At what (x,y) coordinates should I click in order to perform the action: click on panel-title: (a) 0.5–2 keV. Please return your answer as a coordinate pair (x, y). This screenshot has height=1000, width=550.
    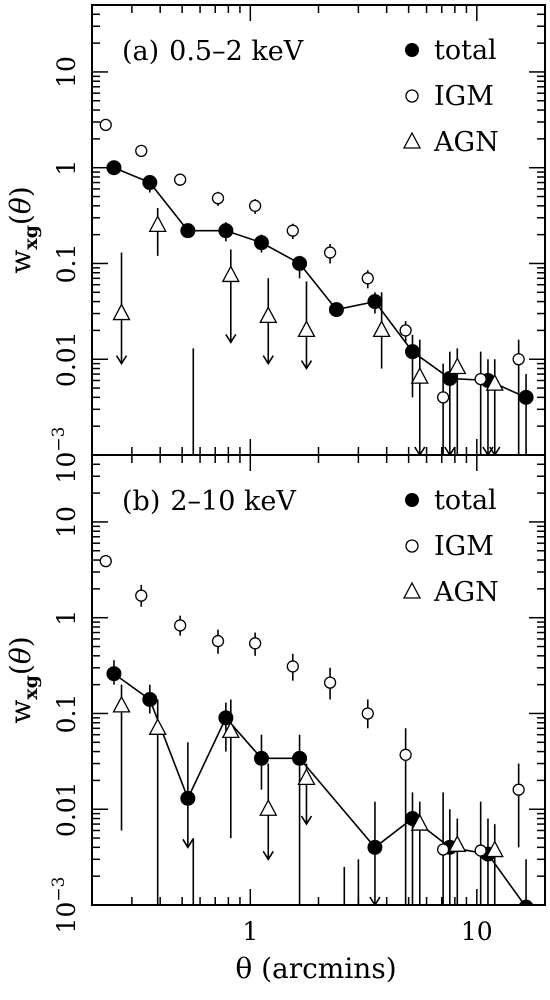
    Looking at the image, I should click on (213, 51).